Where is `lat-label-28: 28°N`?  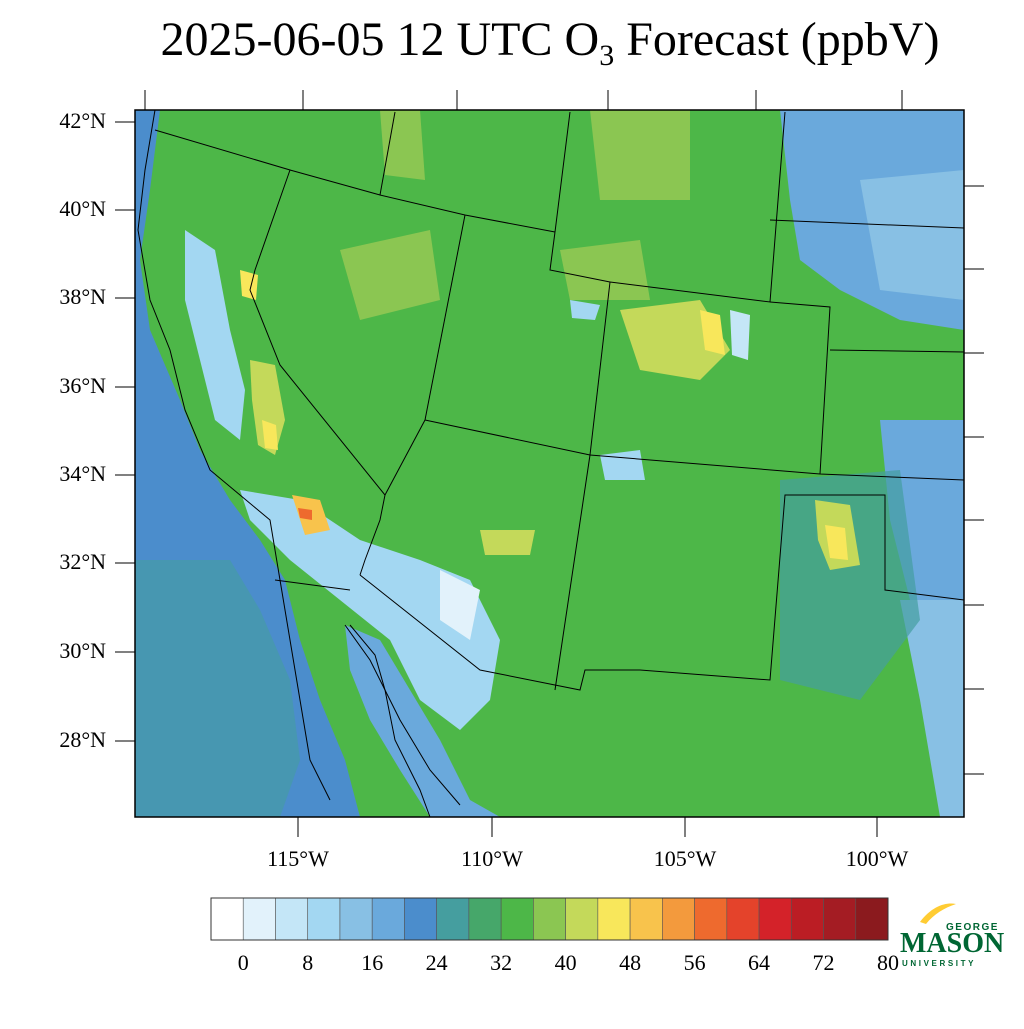 lat-label-28: 28°N is located at coordinates (82, 739).